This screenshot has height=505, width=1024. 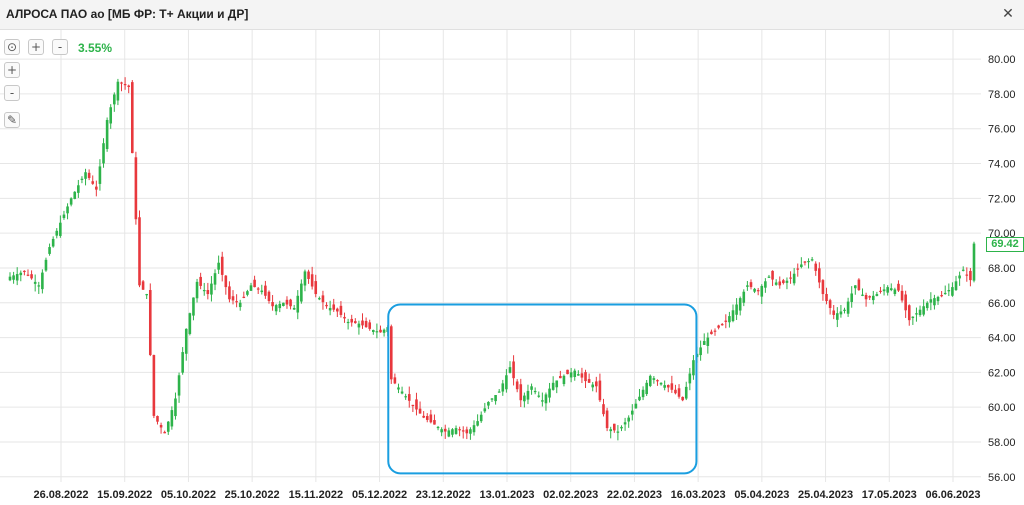 What do you see at coordinates (1005, 244) in the screenshot?
I see `last-price-tag: 69.42` at bounding box center [1005, 244].